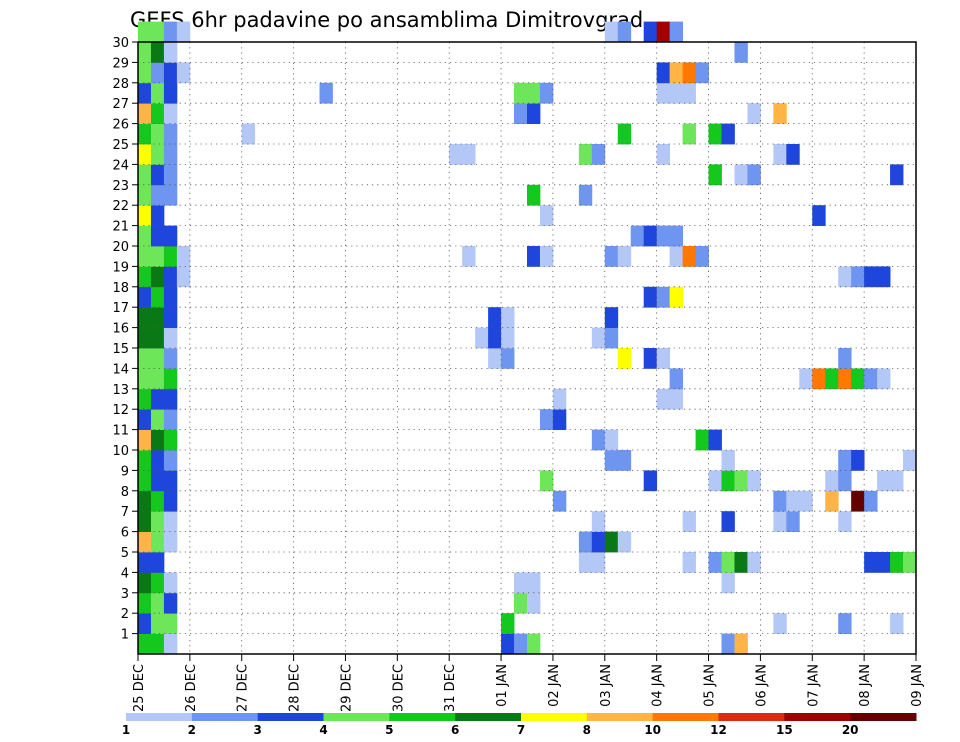 The height and width of the screenshot is (742, 960). What do you see at coordinates (850, 730) in the screenshot?
I see `colorbar-label: 20` at bounding box center [850, 730].